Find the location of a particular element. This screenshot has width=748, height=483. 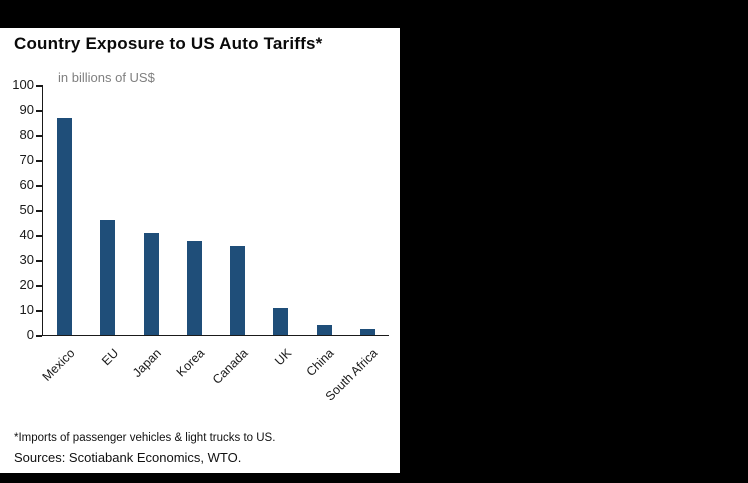

x-category-label: Japan is located at coordinates (147, 363).